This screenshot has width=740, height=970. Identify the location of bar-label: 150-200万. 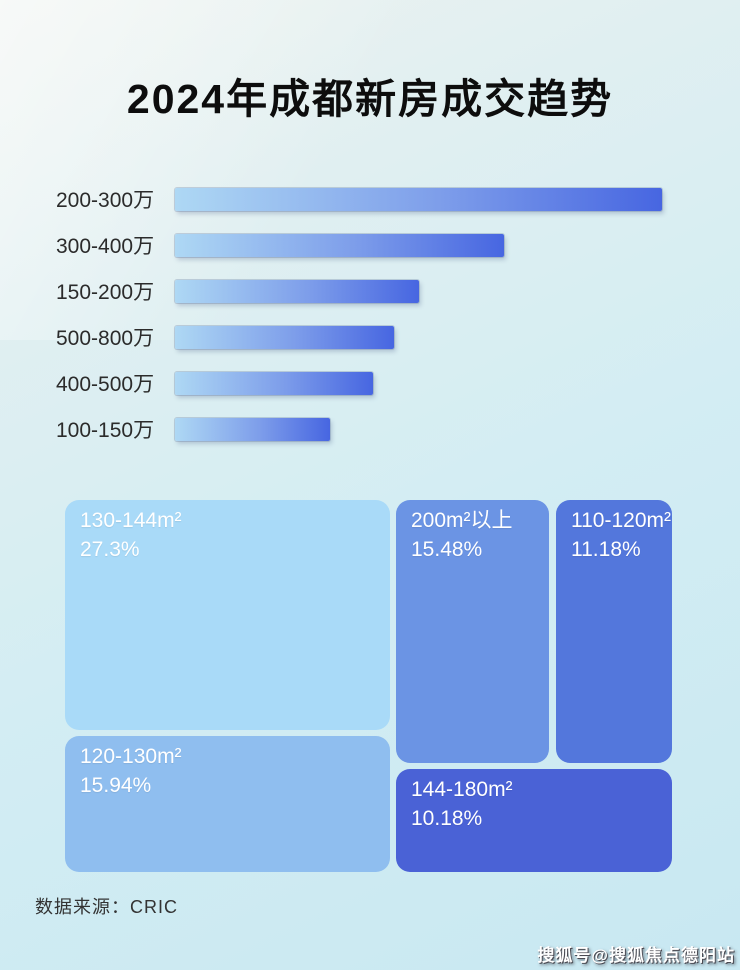
(105, 292).